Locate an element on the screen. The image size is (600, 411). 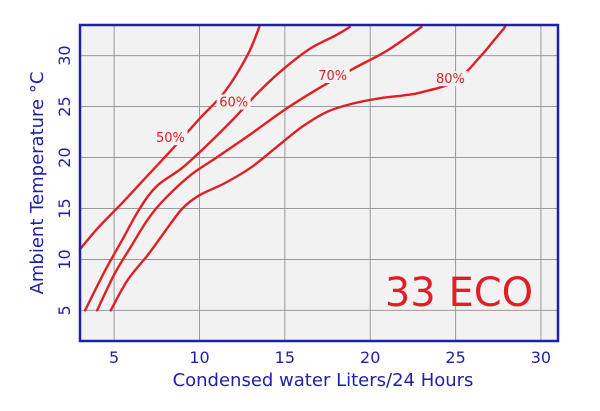
curve-60-percent-label-bg is located at coordinates (233, 102).